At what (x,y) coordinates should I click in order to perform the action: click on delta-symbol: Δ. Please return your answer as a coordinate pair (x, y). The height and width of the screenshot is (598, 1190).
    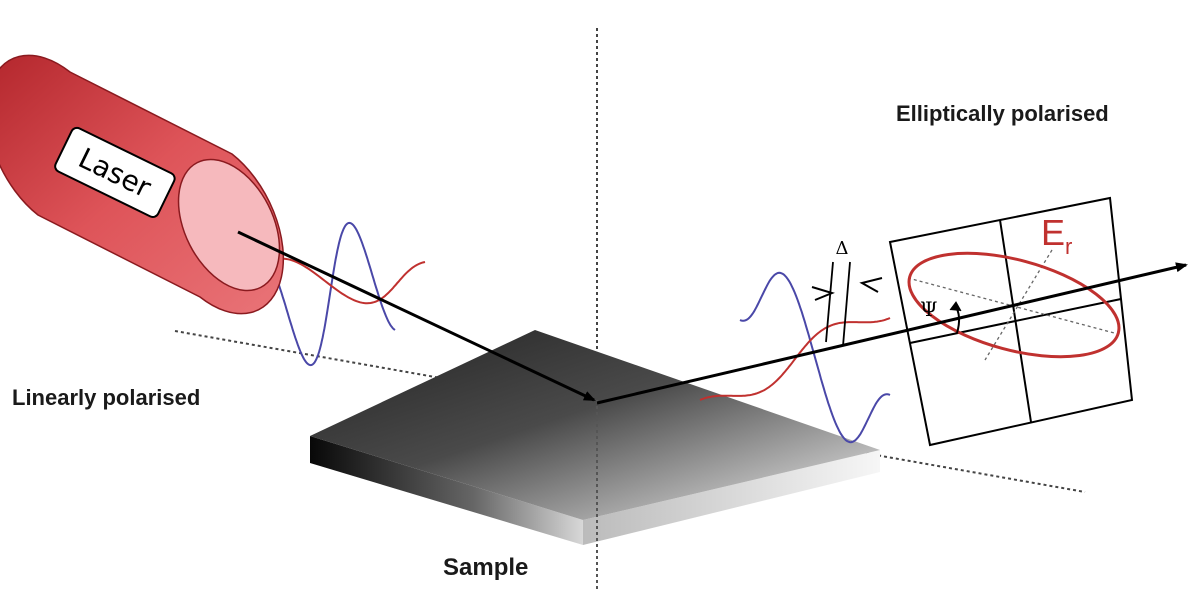
    Looking at the image, I should click on (842, 248).